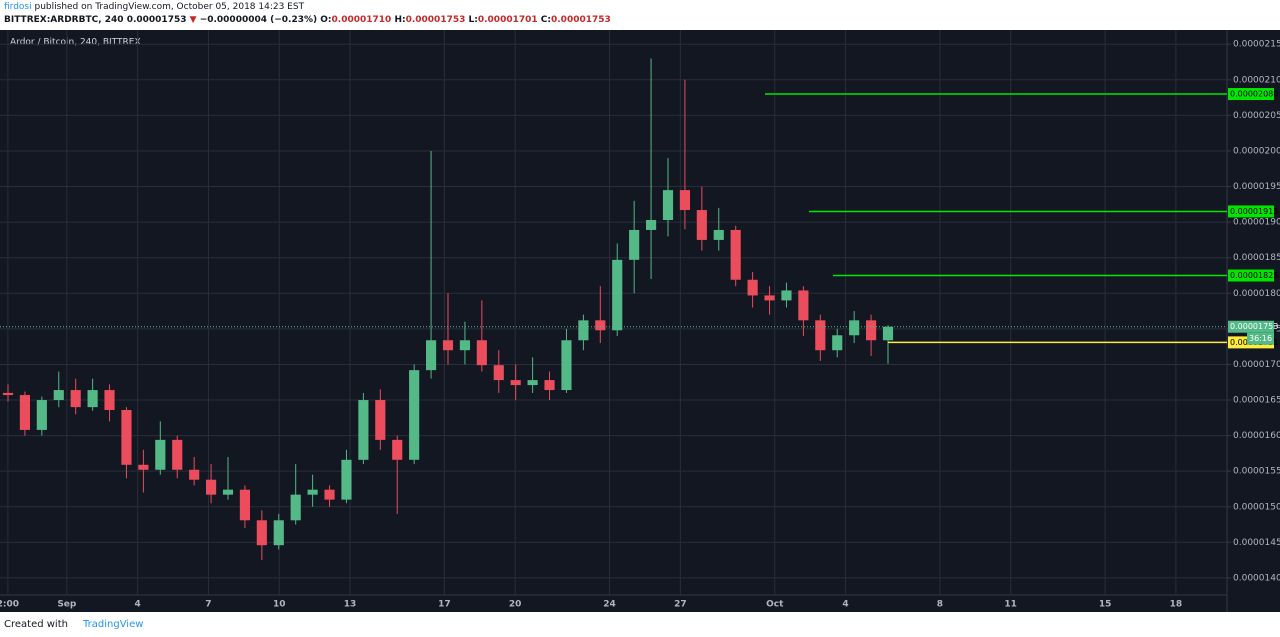 The height and width of the screenshot is (637, 1280). What do you see at coordinates (545, 20) in the screenshot?
I see `ohlc-label: C:` at bounding box center [545, 20].